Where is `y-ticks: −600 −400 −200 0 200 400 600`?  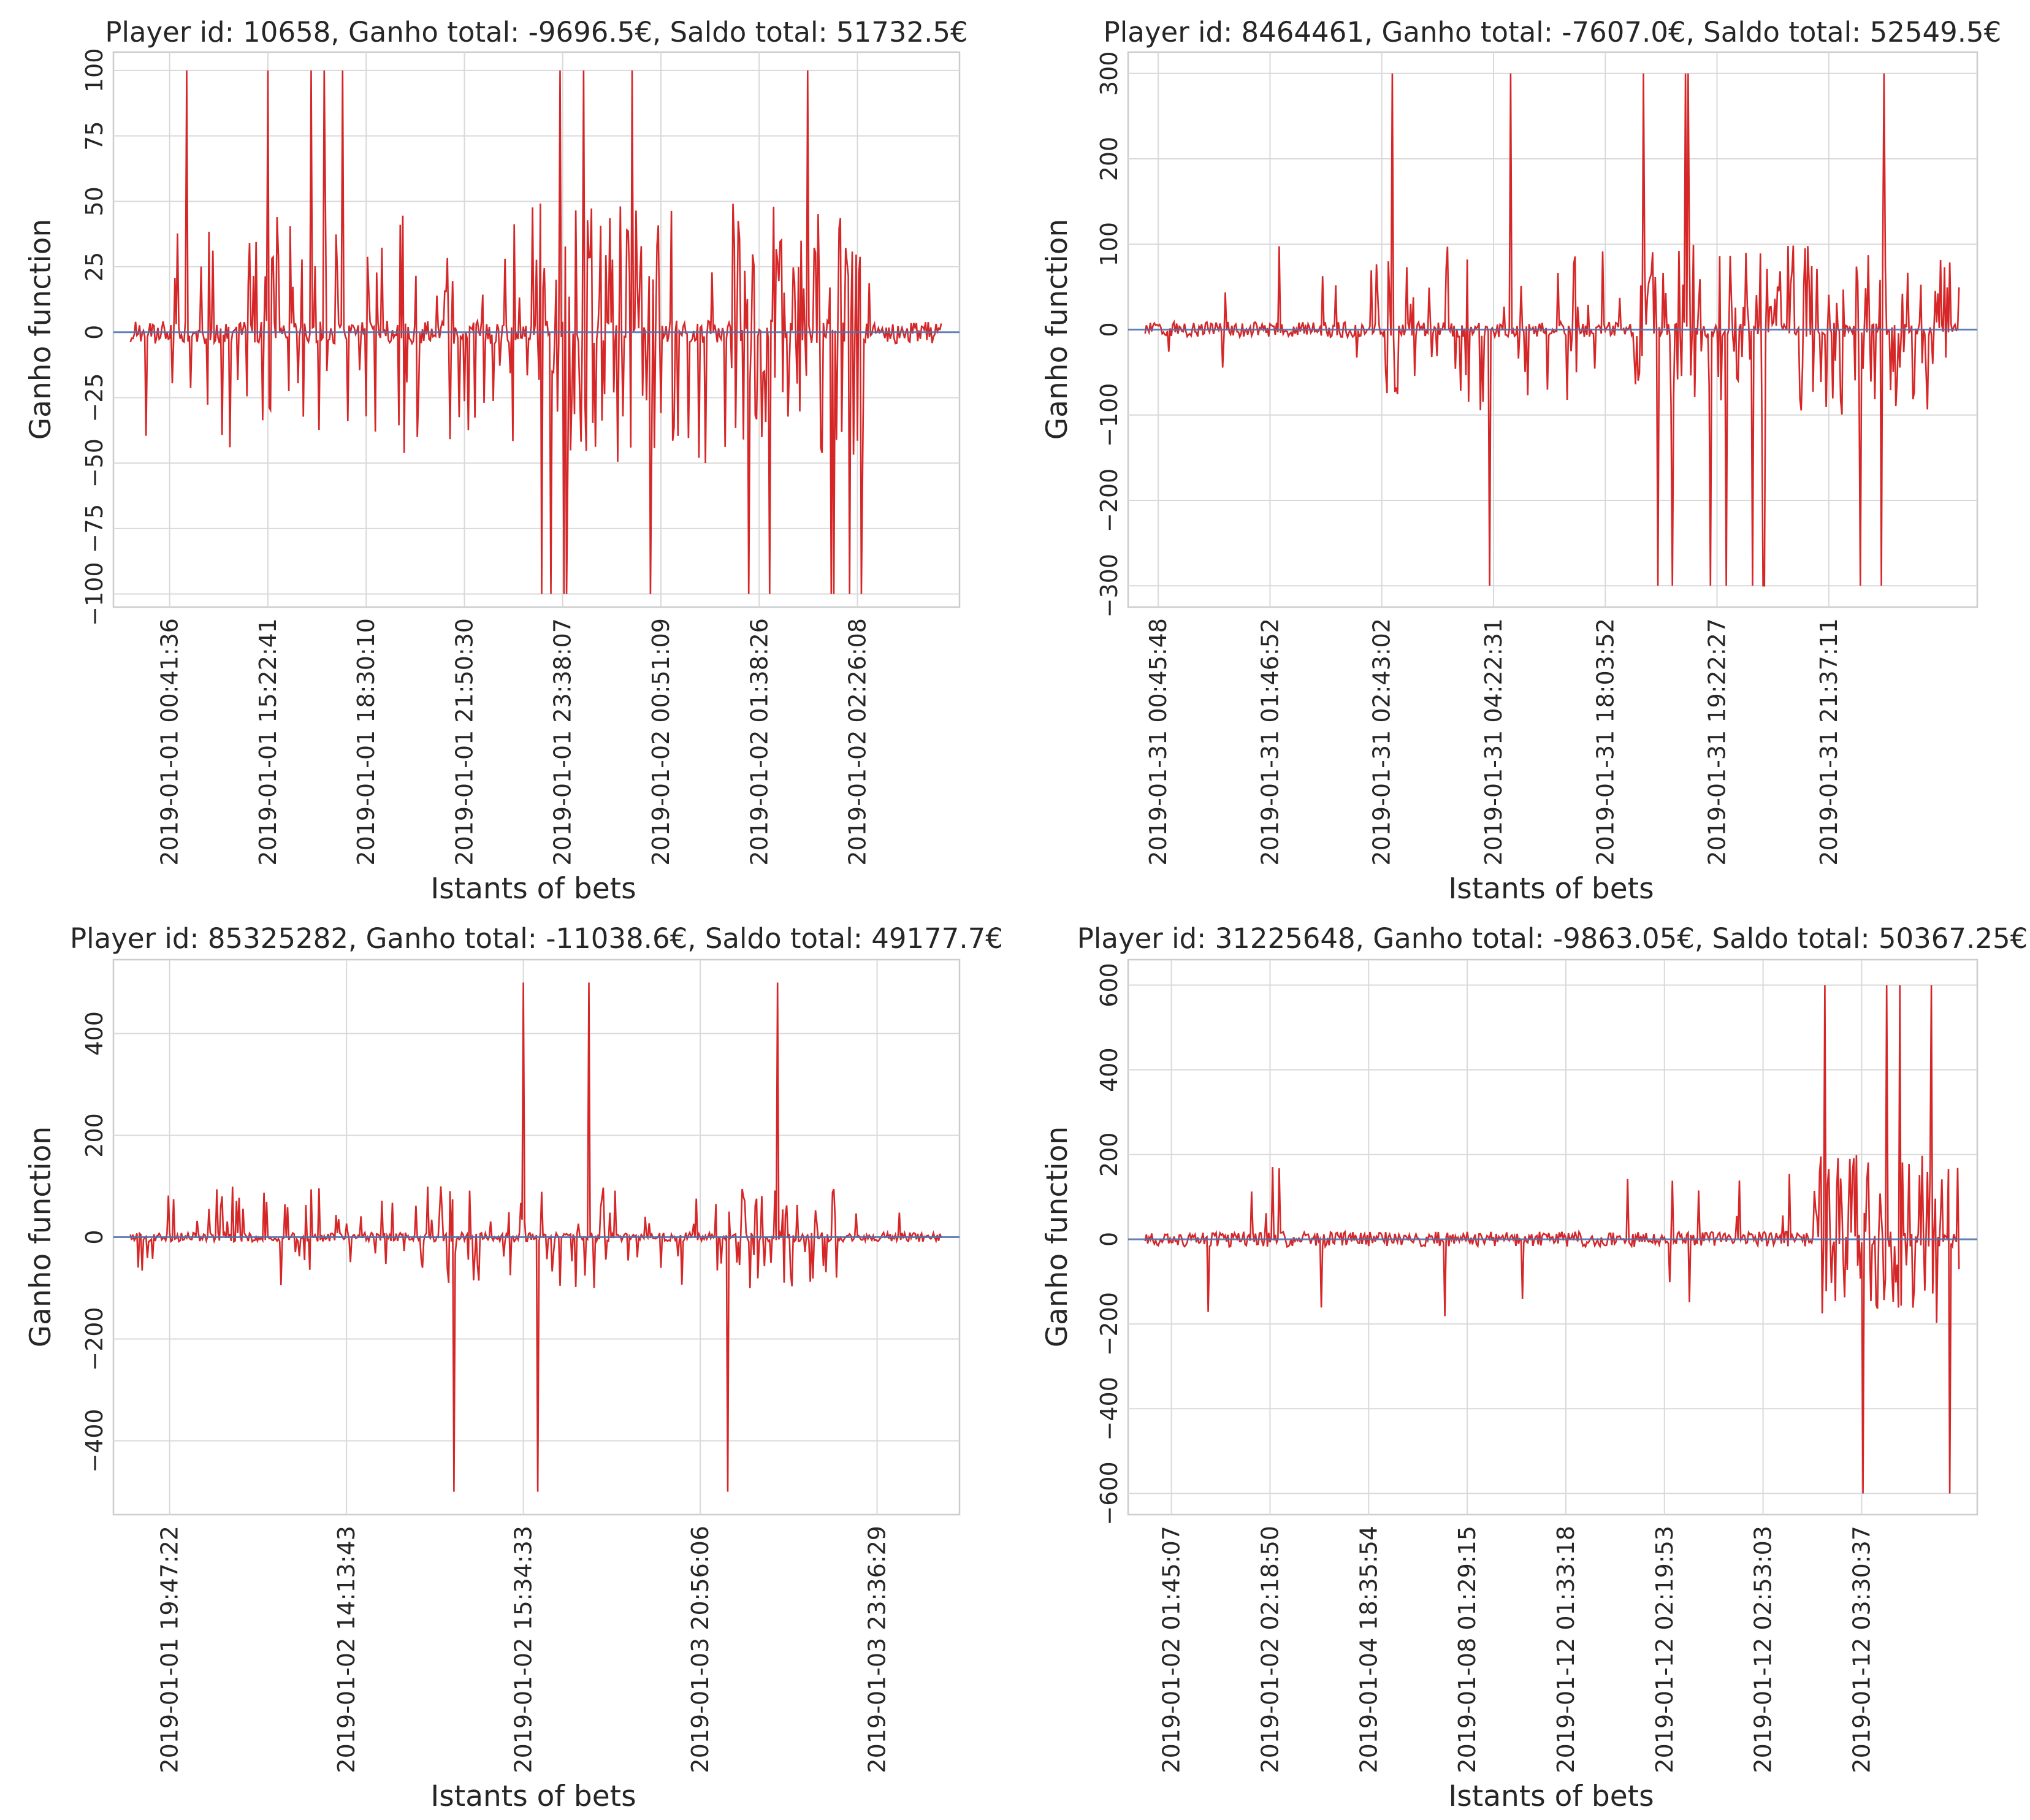 y-ticks: −600 −400 −200 0 200 400 600 is located at coordinates (1109, 1244).